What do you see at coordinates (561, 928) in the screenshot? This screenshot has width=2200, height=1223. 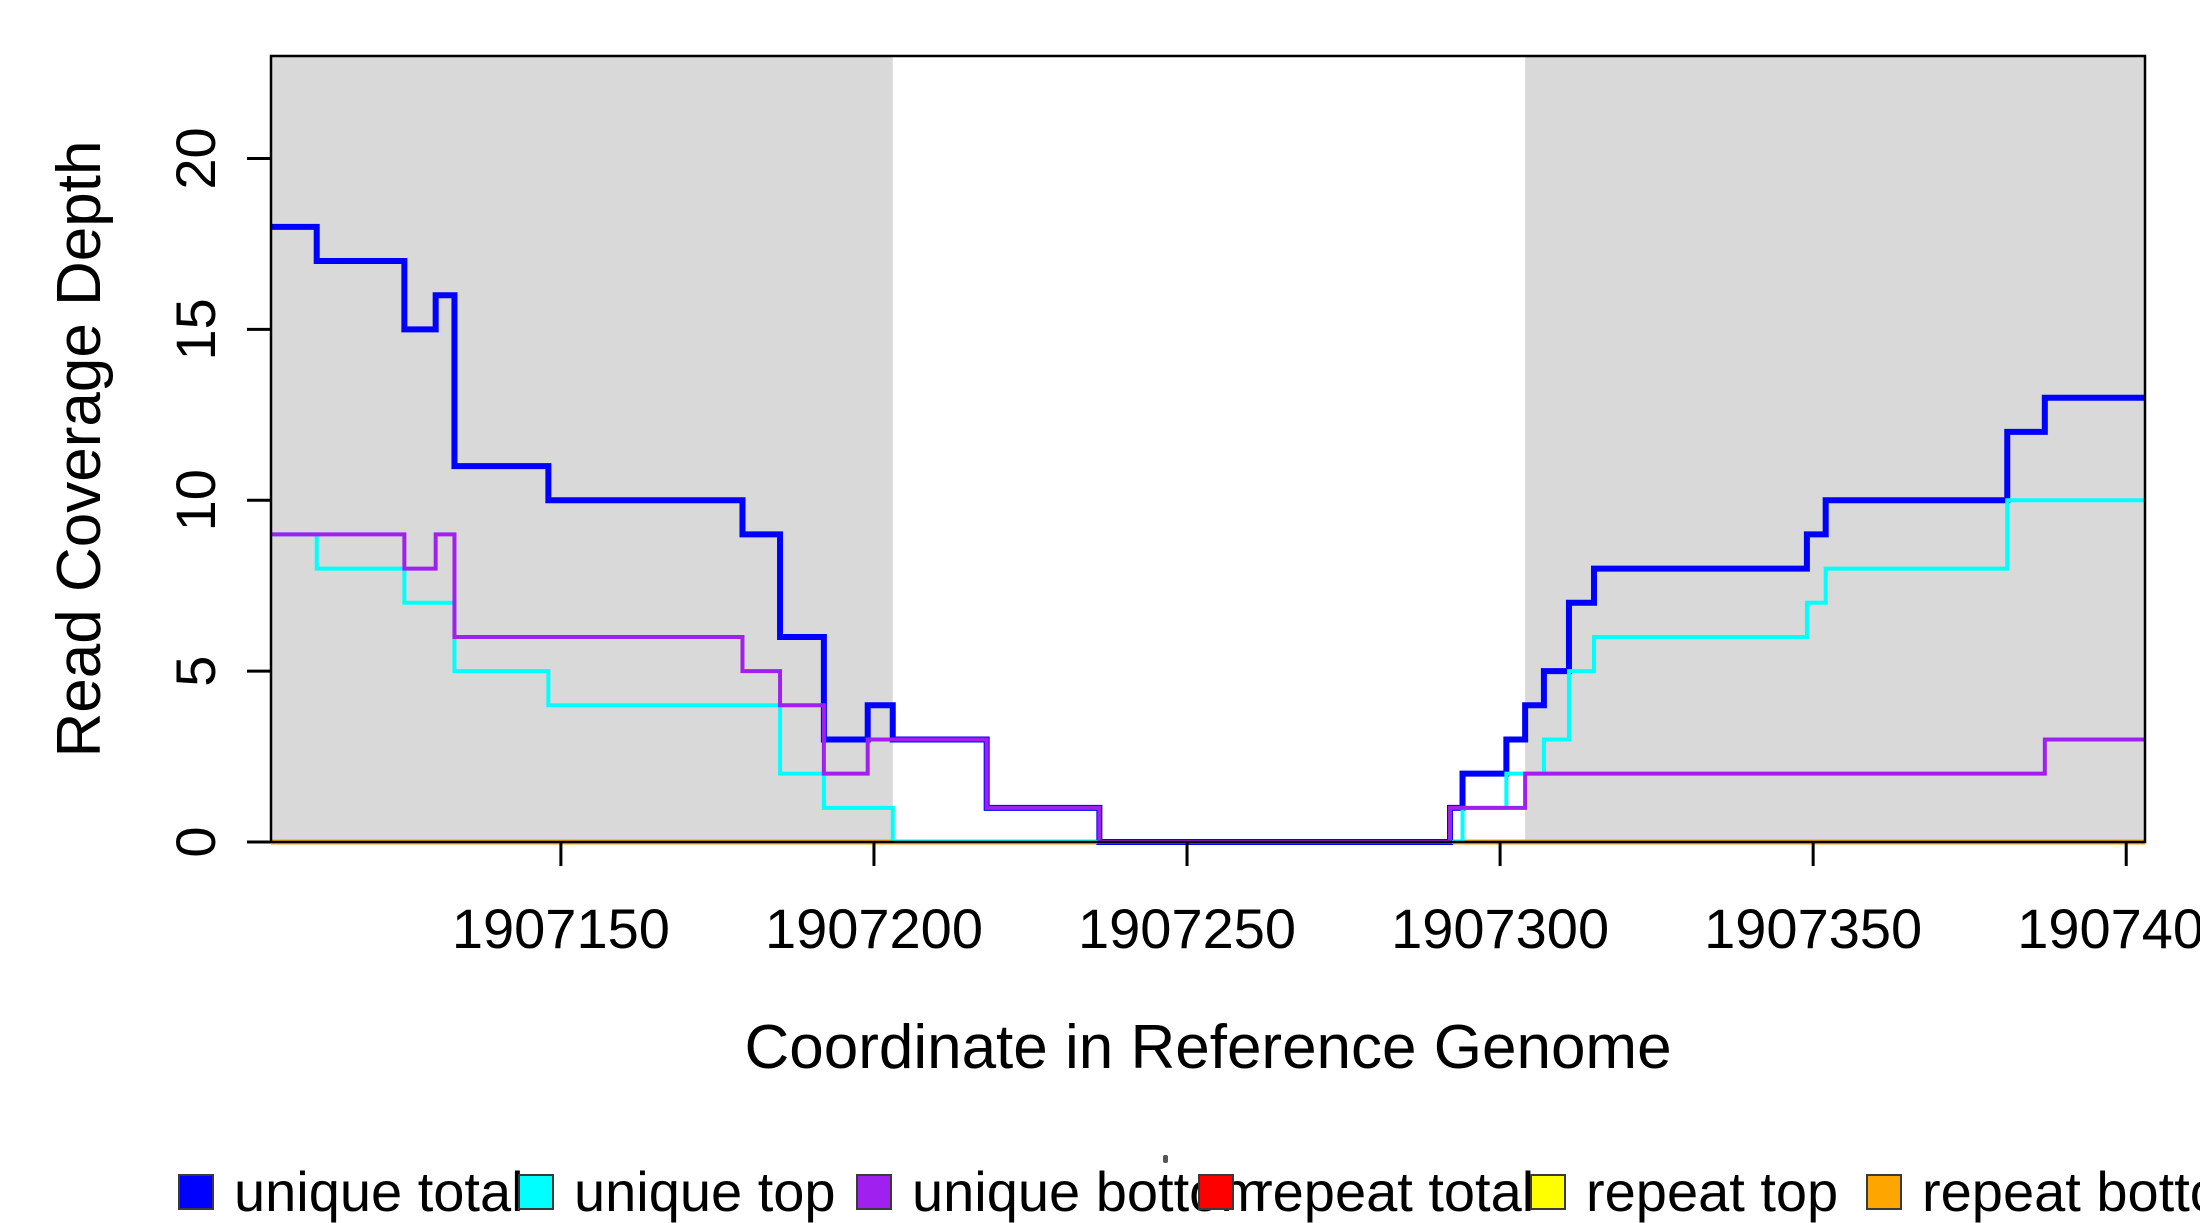 I see `x-tick-label: 1907150` at bounding box center [561, 928].